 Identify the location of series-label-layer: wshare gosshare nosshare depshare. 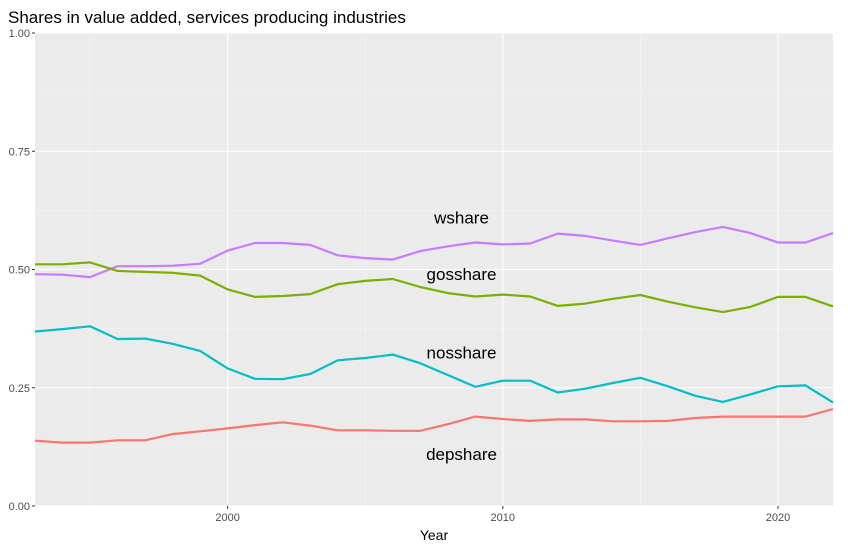
(461, 336).